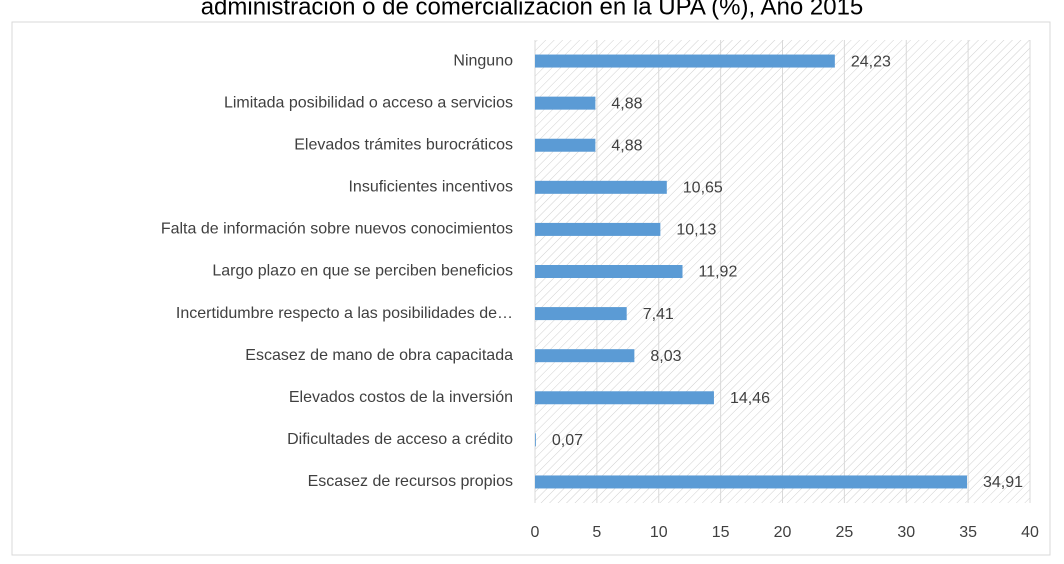  I want to click on data-label: 14,46, so click(750, 398).